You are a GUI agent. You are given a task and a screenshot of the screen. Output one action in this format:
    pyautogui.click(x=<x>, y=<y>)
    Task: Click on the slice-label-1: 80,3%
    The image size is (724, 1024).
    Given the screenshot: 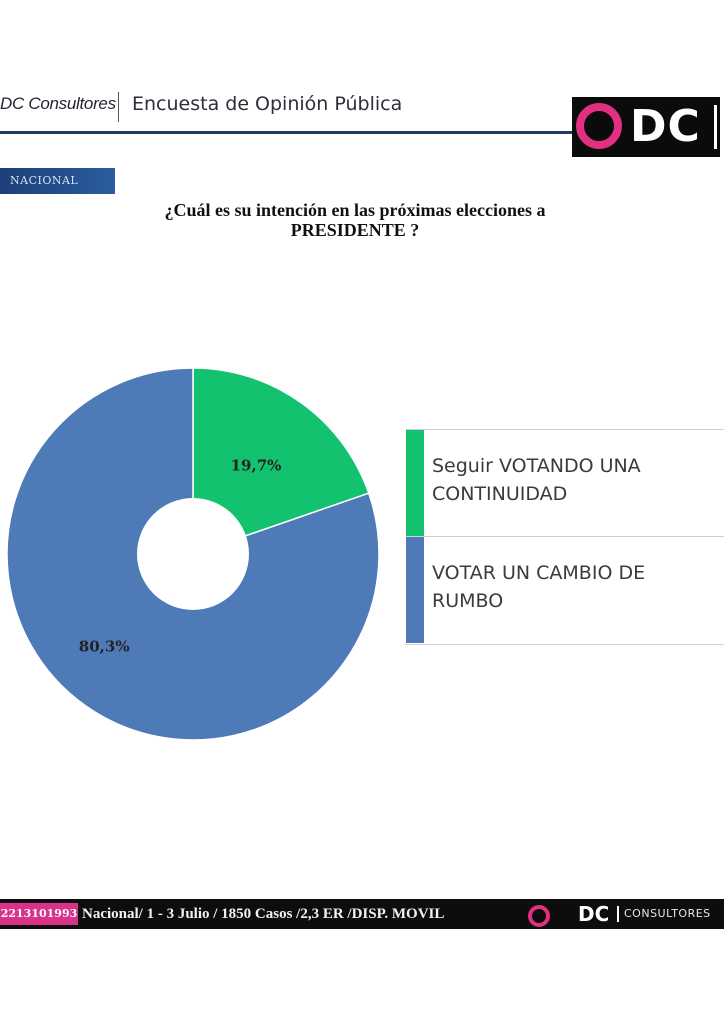 What is the action you would take?
    pyautogui.click(x=104, y=647)
    